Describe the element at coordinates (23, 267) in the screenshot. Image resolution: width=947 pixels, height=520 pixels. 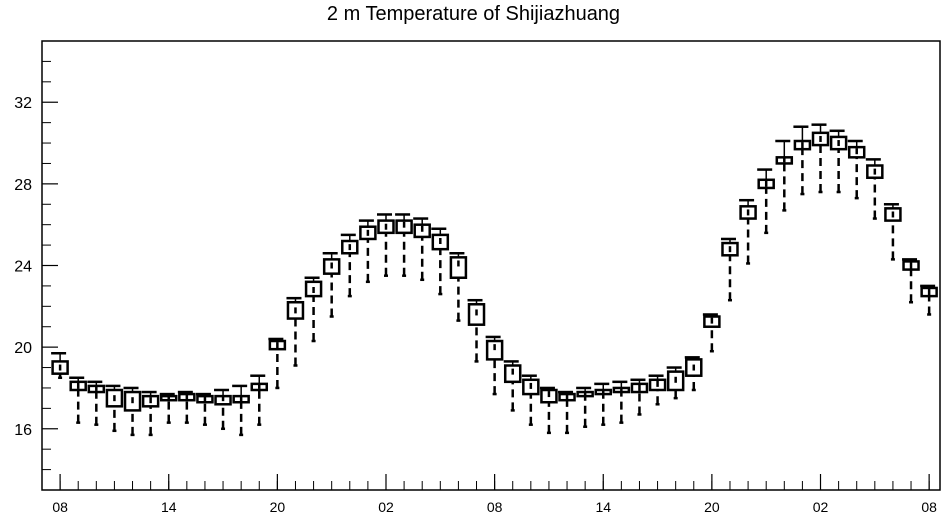
I see `y-tick-label: 24` at that location.